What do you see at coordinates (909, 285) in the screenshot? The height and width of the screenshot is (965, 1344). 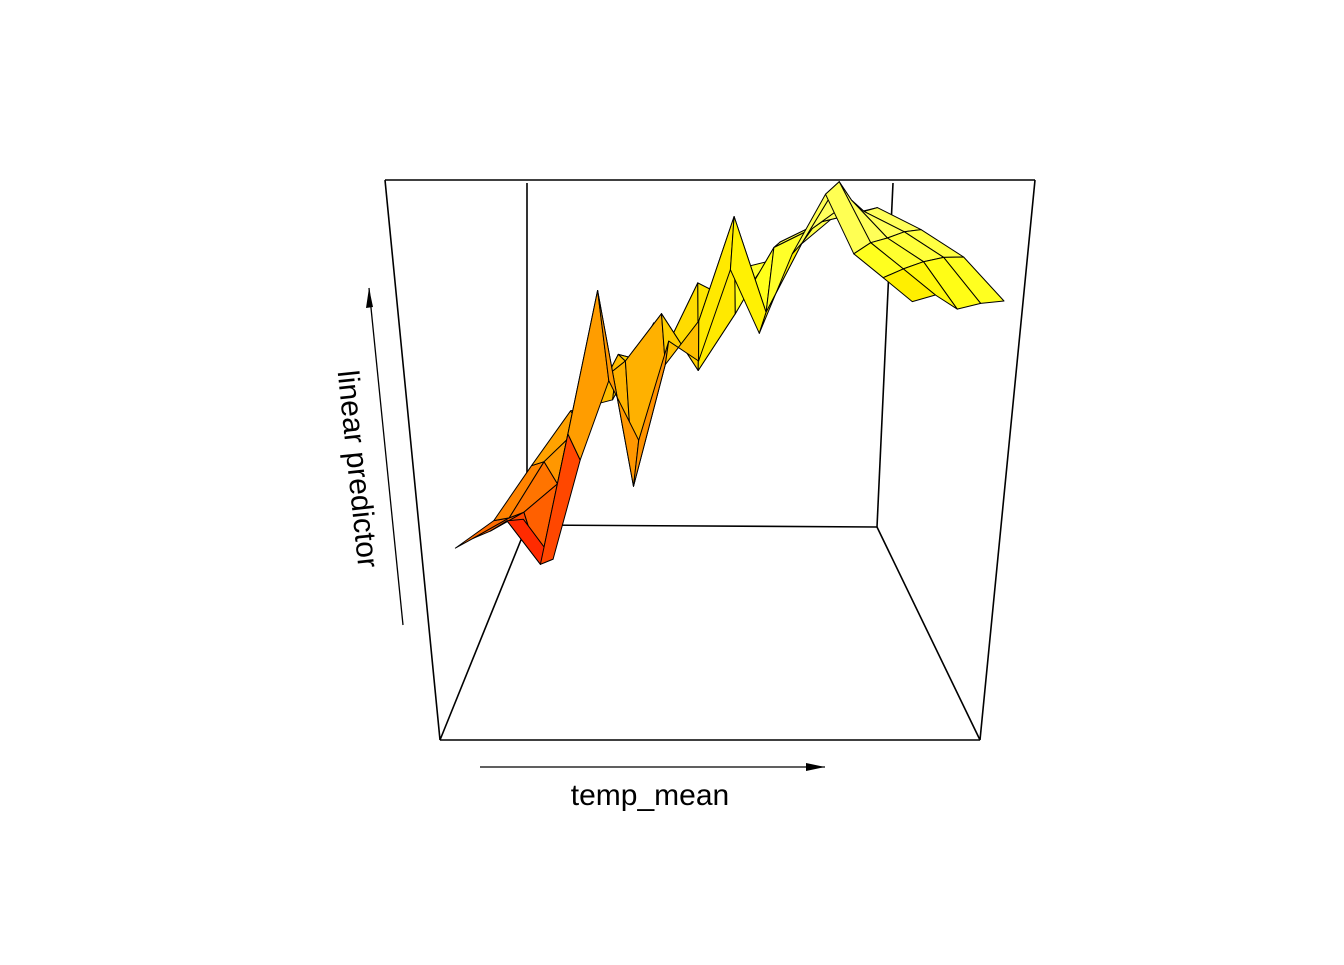 I see `surface-facet` at bounding box center [909, 285].